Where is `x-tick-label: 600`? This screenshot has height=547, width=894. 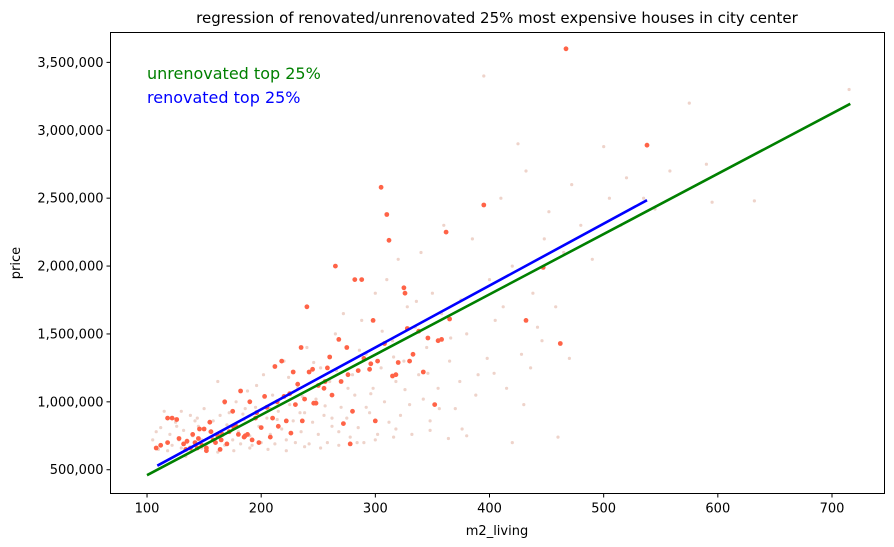
x-tick-label: 600 is located at coordinates (717, 509).